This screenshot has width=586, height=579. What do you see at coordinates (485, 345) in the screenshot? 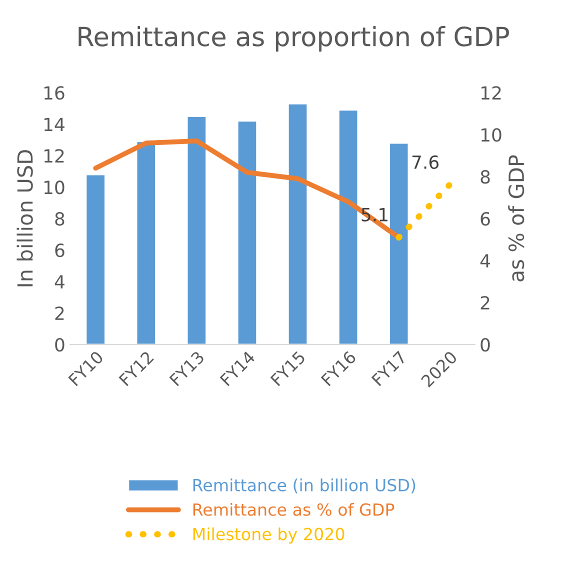
I see `y2-tick-label: 0` at bounding box center [485, 345].